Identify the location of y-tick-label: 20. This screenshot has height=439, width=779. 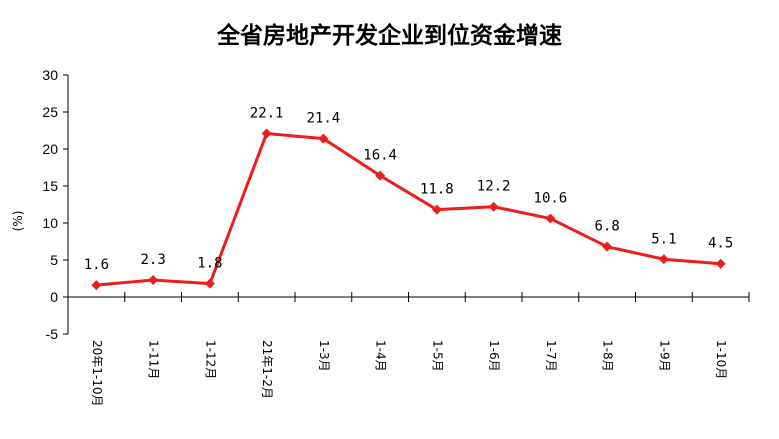
(50, 149).